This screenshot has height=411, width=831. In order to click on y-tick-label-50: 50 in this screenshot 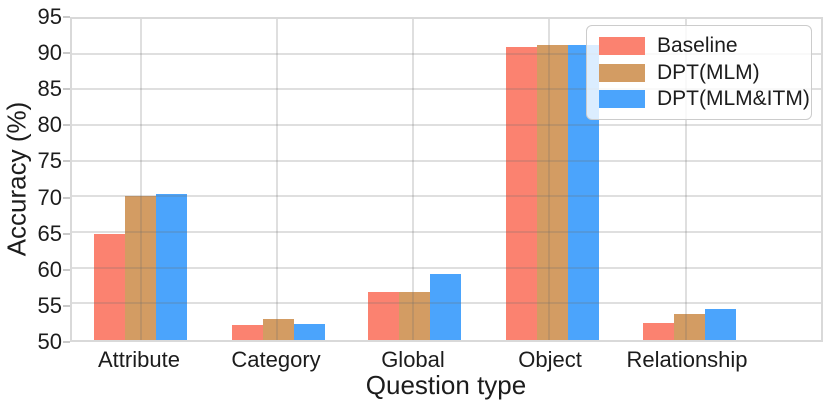, I will do `click(49, 341)`.